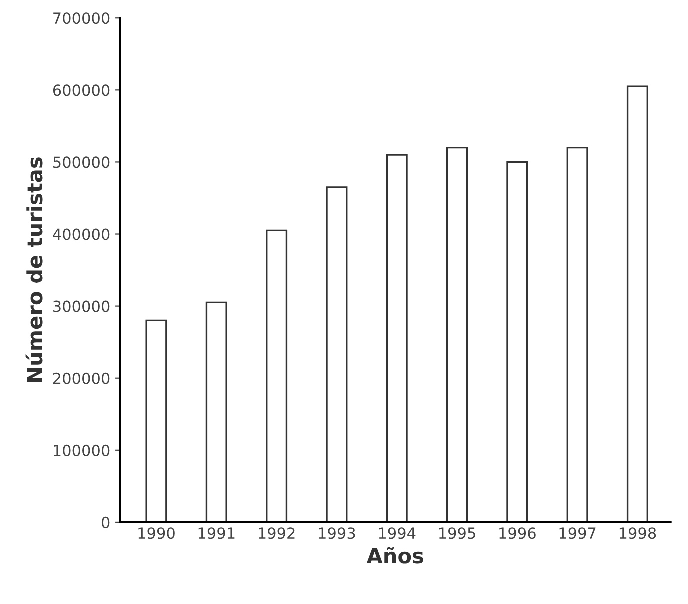 This screenshot has width=688, height=604. Describe the element at coordinates (81, 90) in the screenshot. I see `y-tick-label: 600000` at that location.